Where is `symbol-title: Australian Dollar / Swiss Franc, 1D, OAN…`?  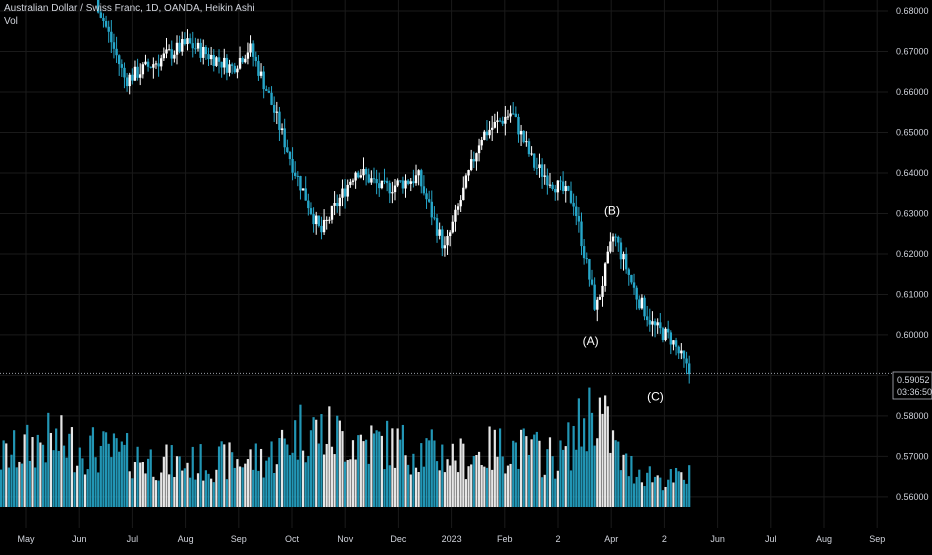
symbol-title: Australian Dollar / Swiss Franc, 1D, OAN… is located at coordinates (129, 8).